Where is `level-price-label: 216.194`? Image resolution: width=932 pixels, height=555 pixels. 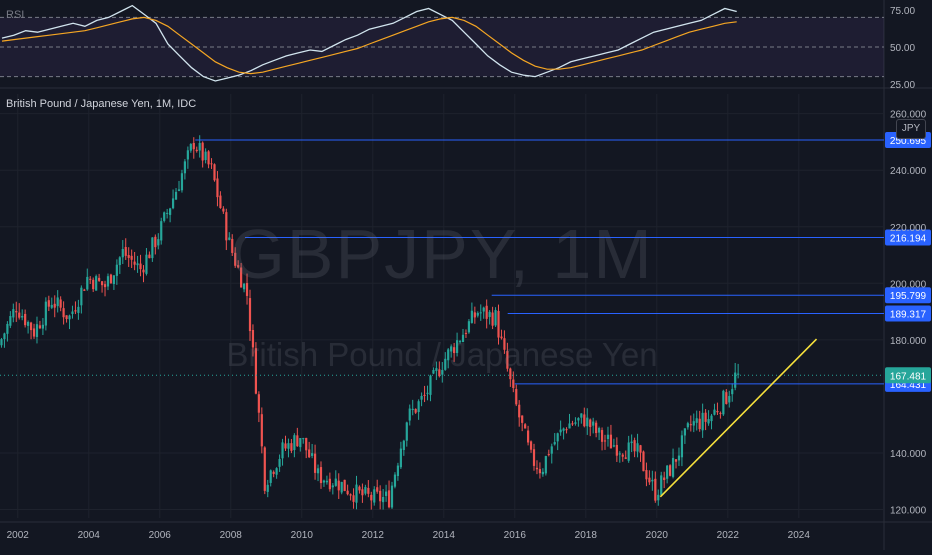
level-price-label: 216.194 is located at coordinates (908, 239).